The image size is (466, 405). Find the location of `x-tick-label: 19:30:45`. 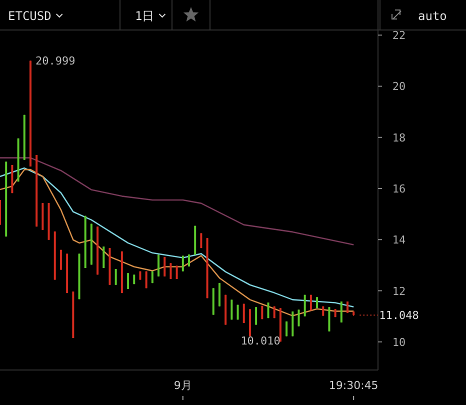

x-tick-label: 19:30:45 is located at coordinates (353, 385).